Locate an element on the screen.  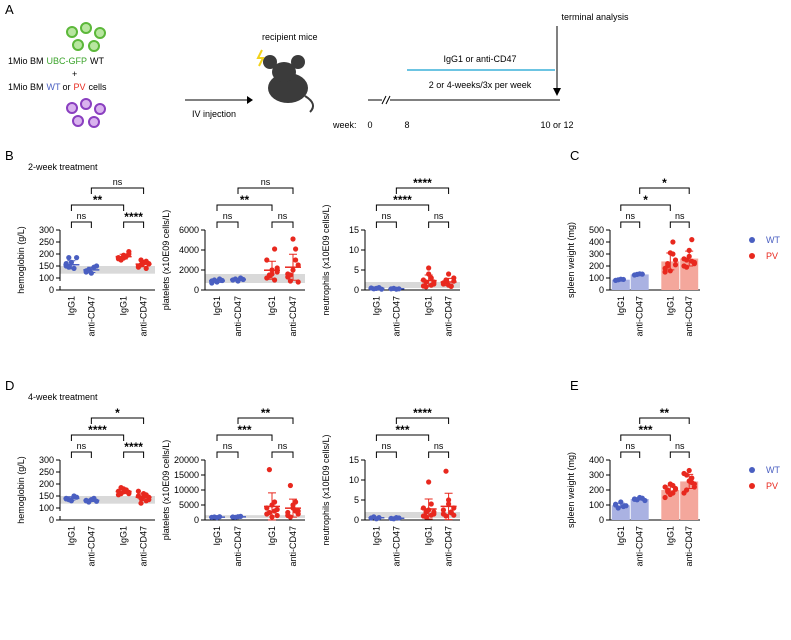
y-tick-label: 15 is located at coordinates (354, 230).